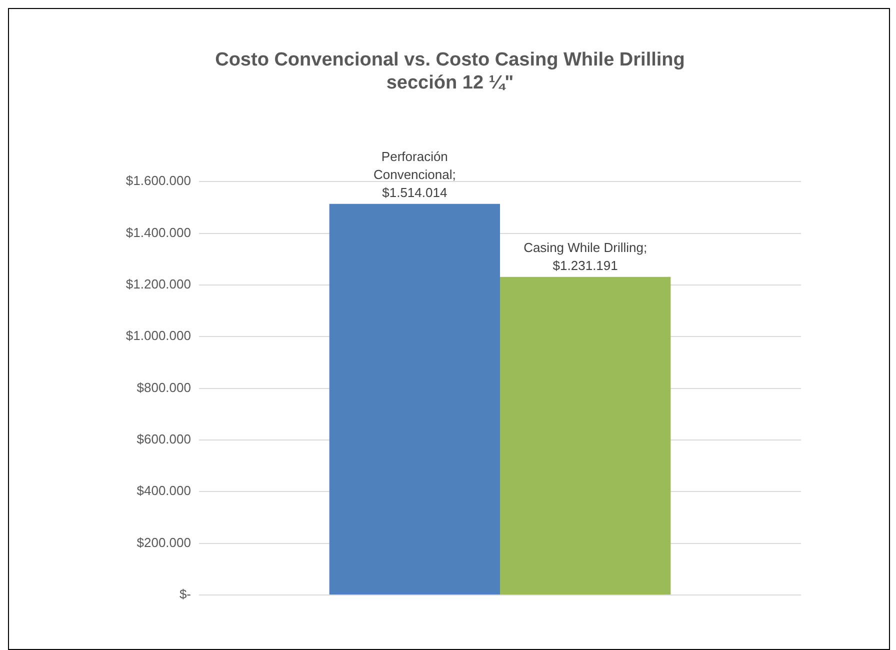 The width and height of the screenshot is (896, 650). Describe the element at coordinates (163, 542) in the screenshot. I see `y-tick-label: $200.000` at that location.